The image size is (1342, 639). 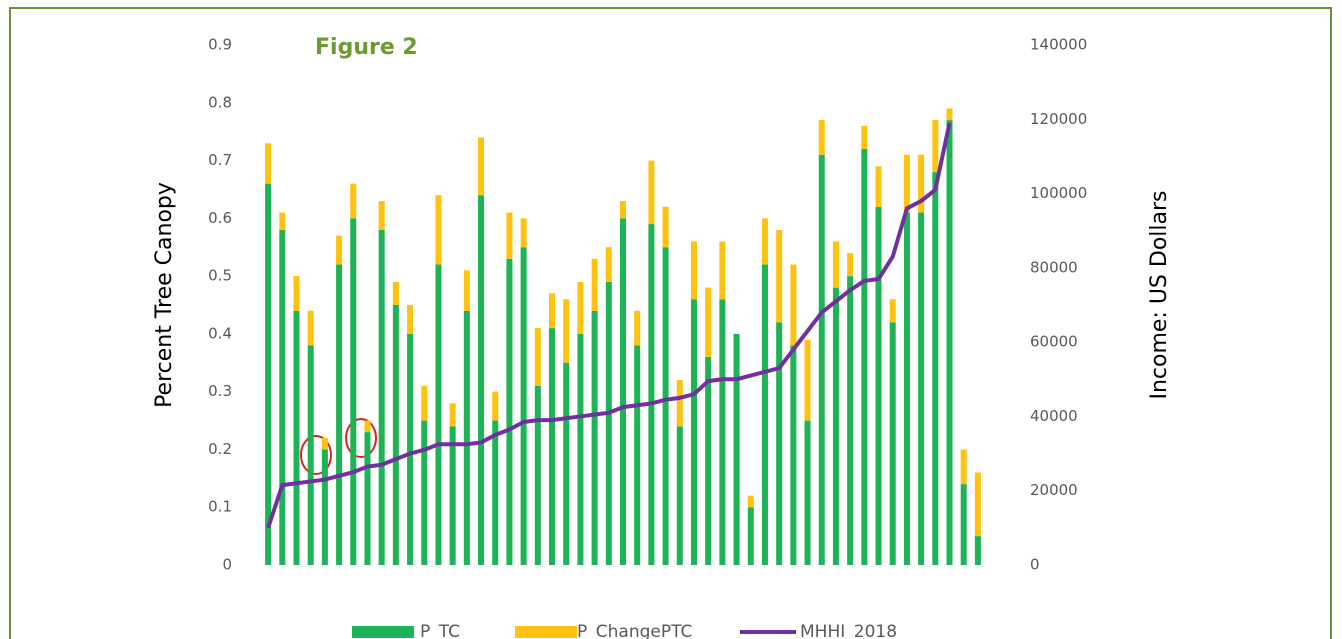 I want to click on y-tick-label: 0.7, so click(x=220, y=160).